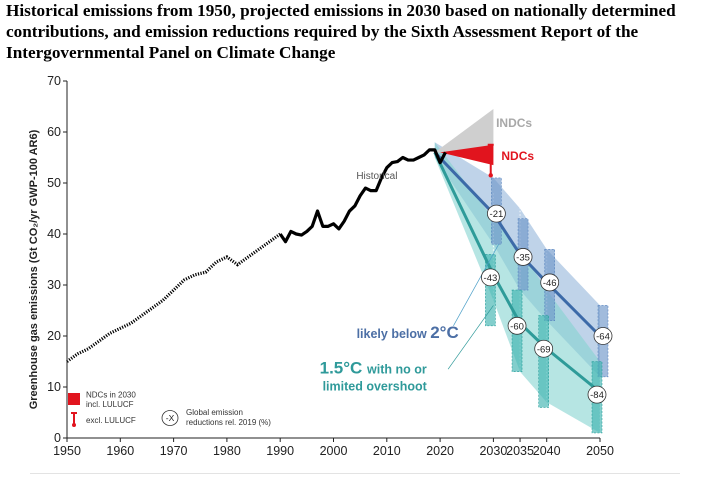  I want to click on legend-ndc-incl-swatch, so click(74, 399).